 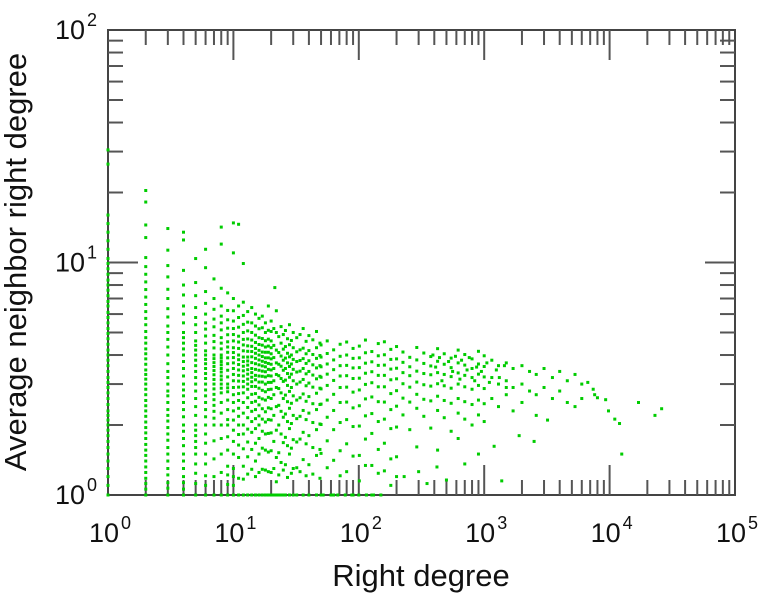 What do you see at coordinates (737, 530) in the screenshot?
I see `tick-label: 10 5` at bounding box center [737, 530].